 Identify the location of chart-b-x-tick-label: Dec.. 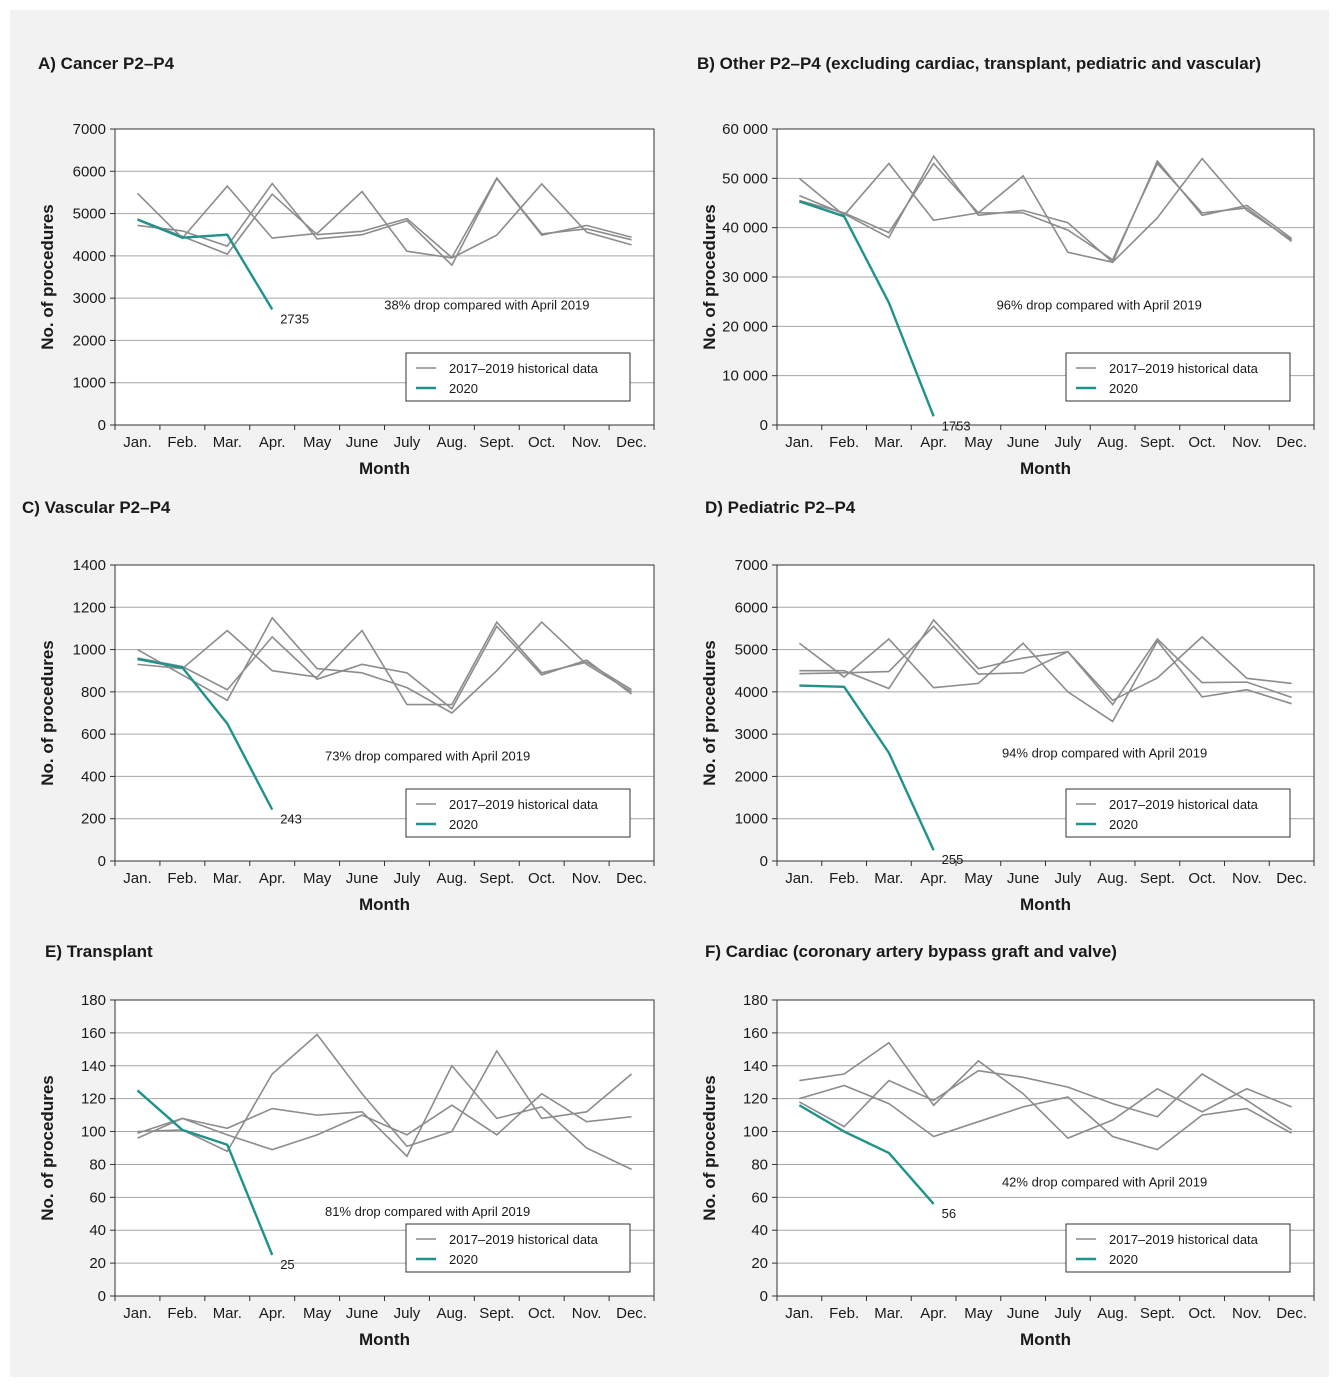
(1291, 442).